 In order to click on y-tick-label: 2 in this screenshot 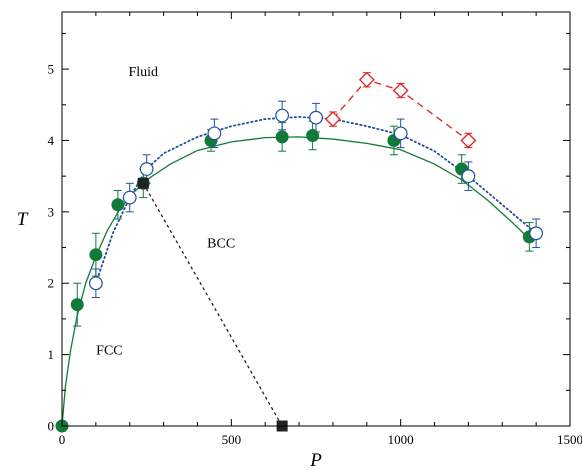, I will do `click(51, 283)`.